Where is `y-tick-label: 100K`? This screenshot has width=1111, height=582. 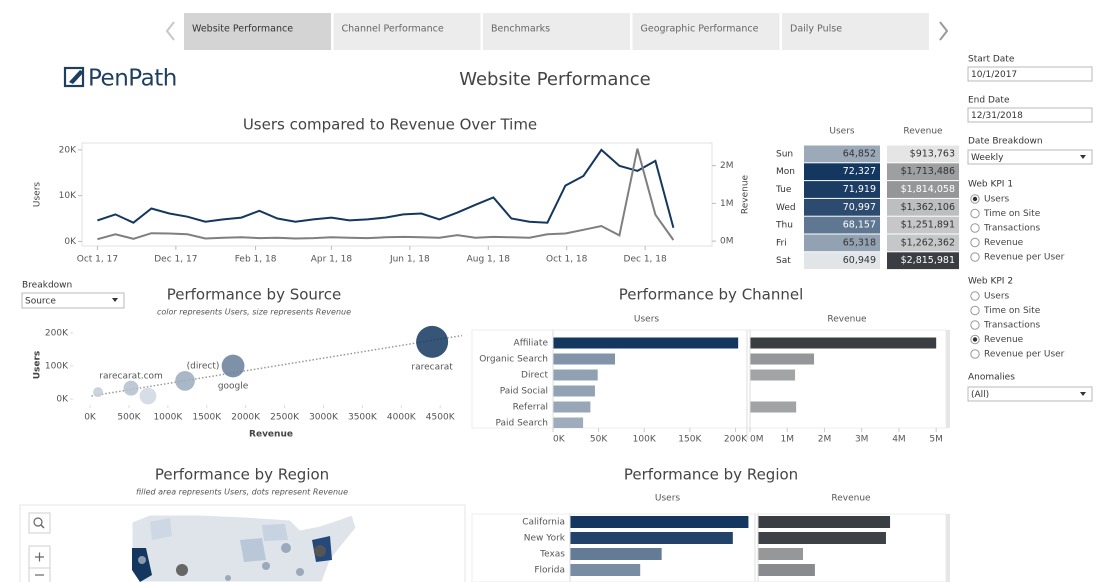
y-tick-label: 100K is located at coordinates (57, 366).